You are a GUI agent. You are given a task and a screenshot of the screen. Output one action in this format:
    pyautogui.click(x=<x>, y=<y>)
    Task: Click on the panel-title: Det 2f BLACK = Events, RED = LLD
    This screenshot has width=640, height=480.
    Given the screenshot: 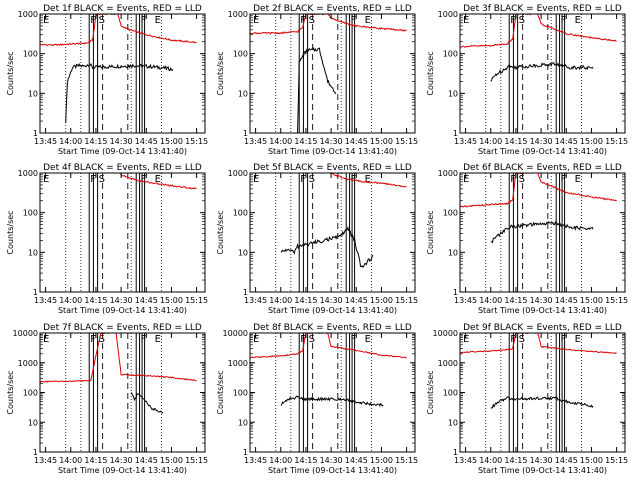 What is the action you would take?
    pyautogui.click(x=332, y=9)
    